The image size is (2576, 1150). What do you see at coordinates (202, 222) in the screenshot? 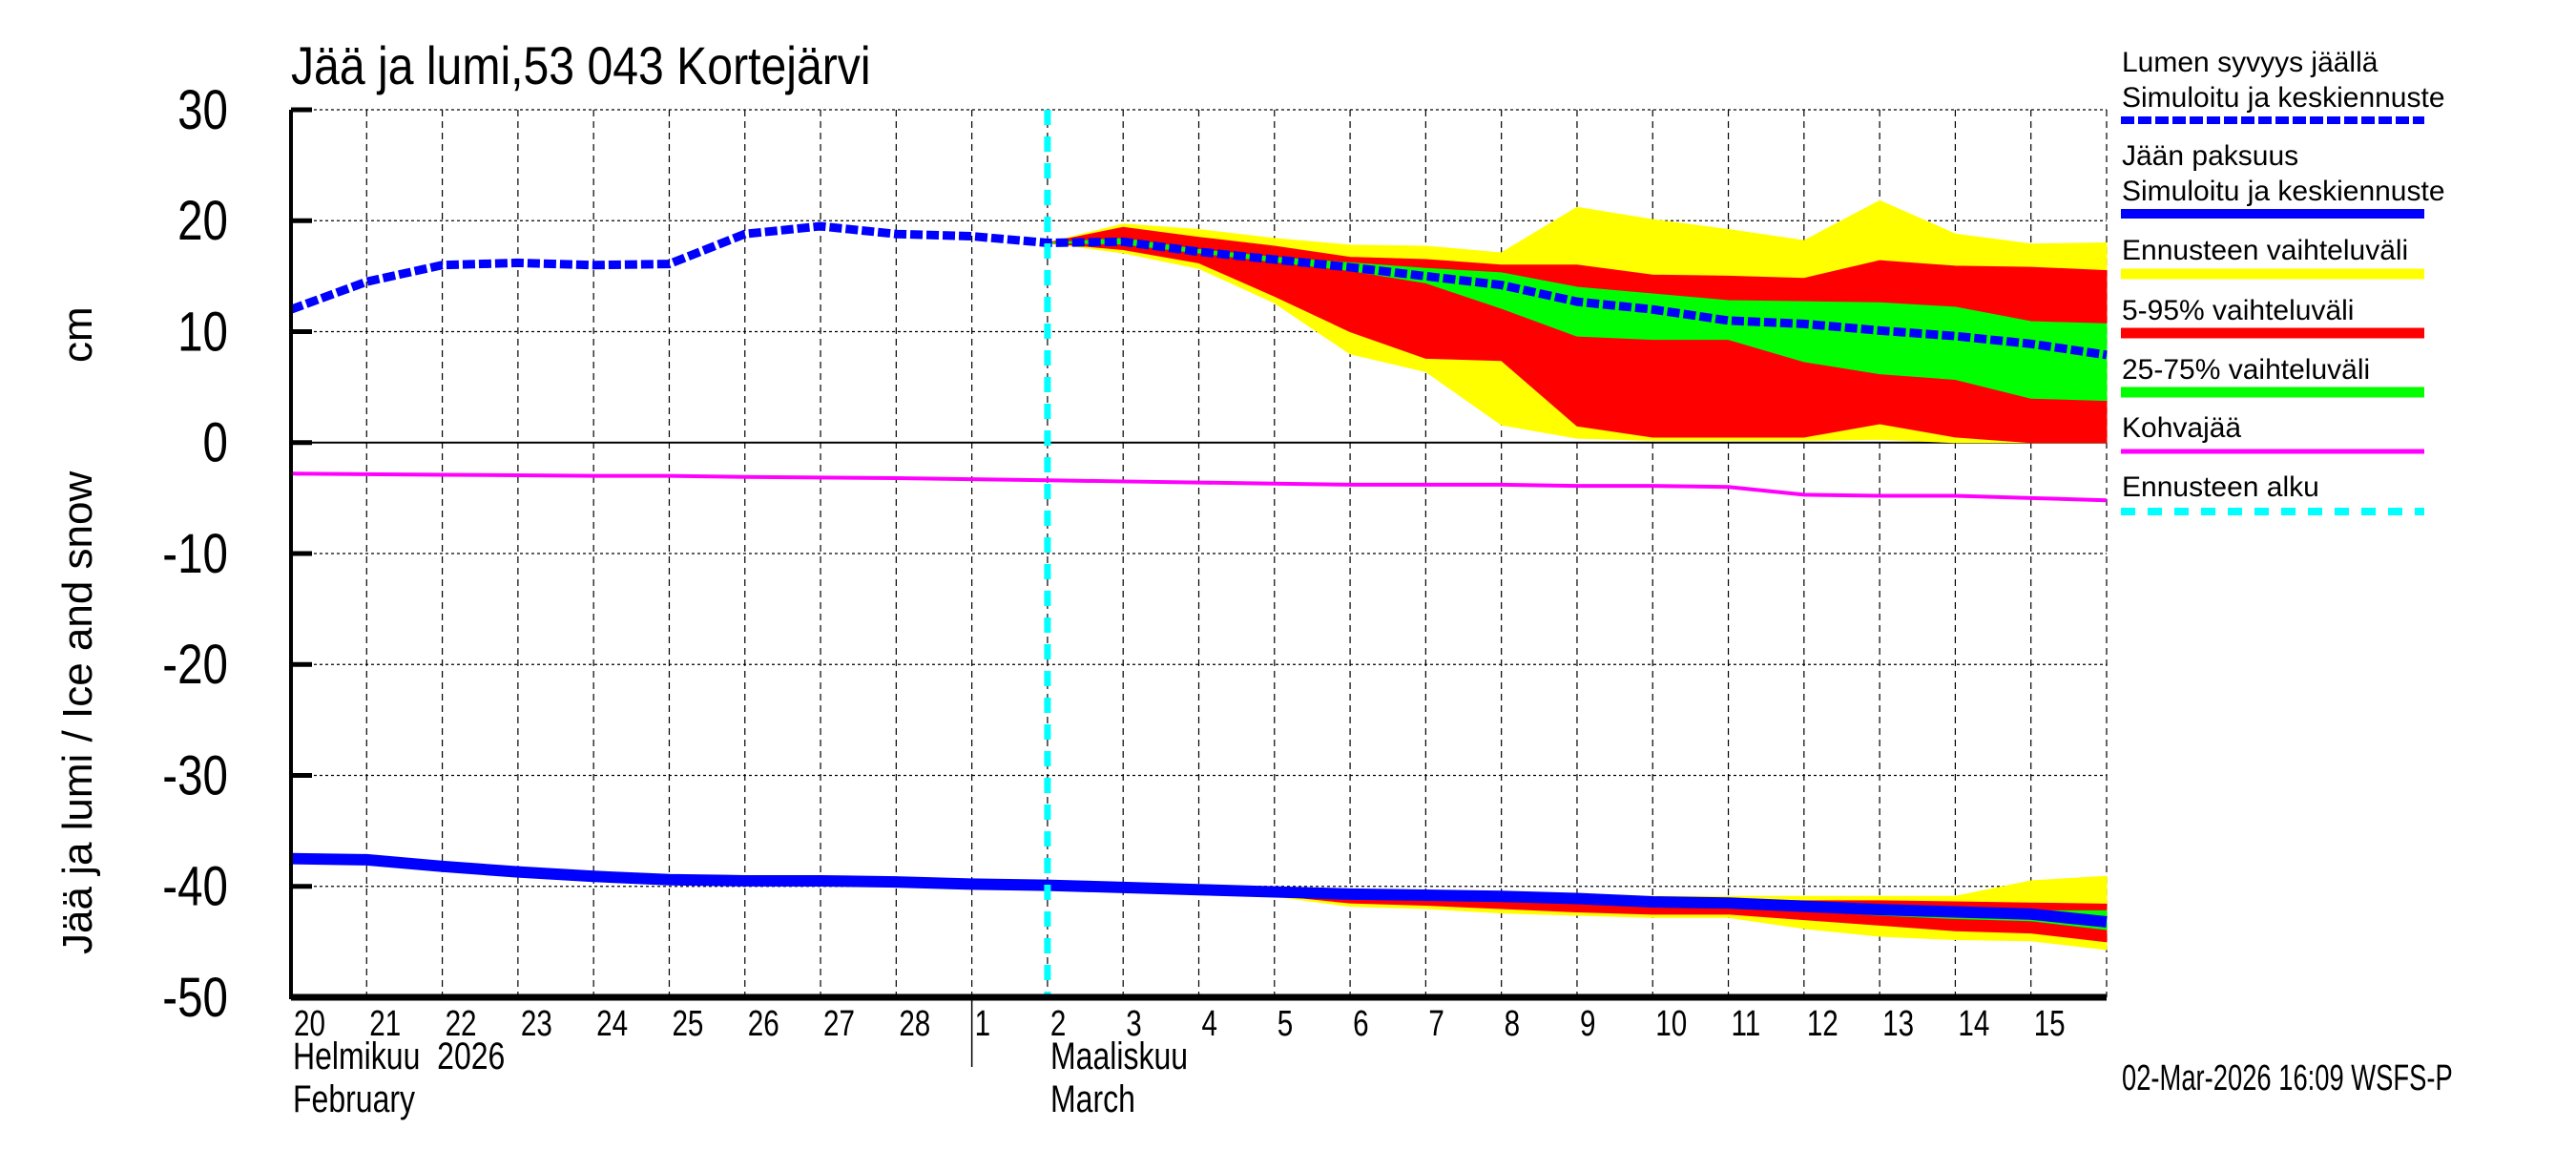
I see `y-tick-label: 20` at bounding box center [202, 222].